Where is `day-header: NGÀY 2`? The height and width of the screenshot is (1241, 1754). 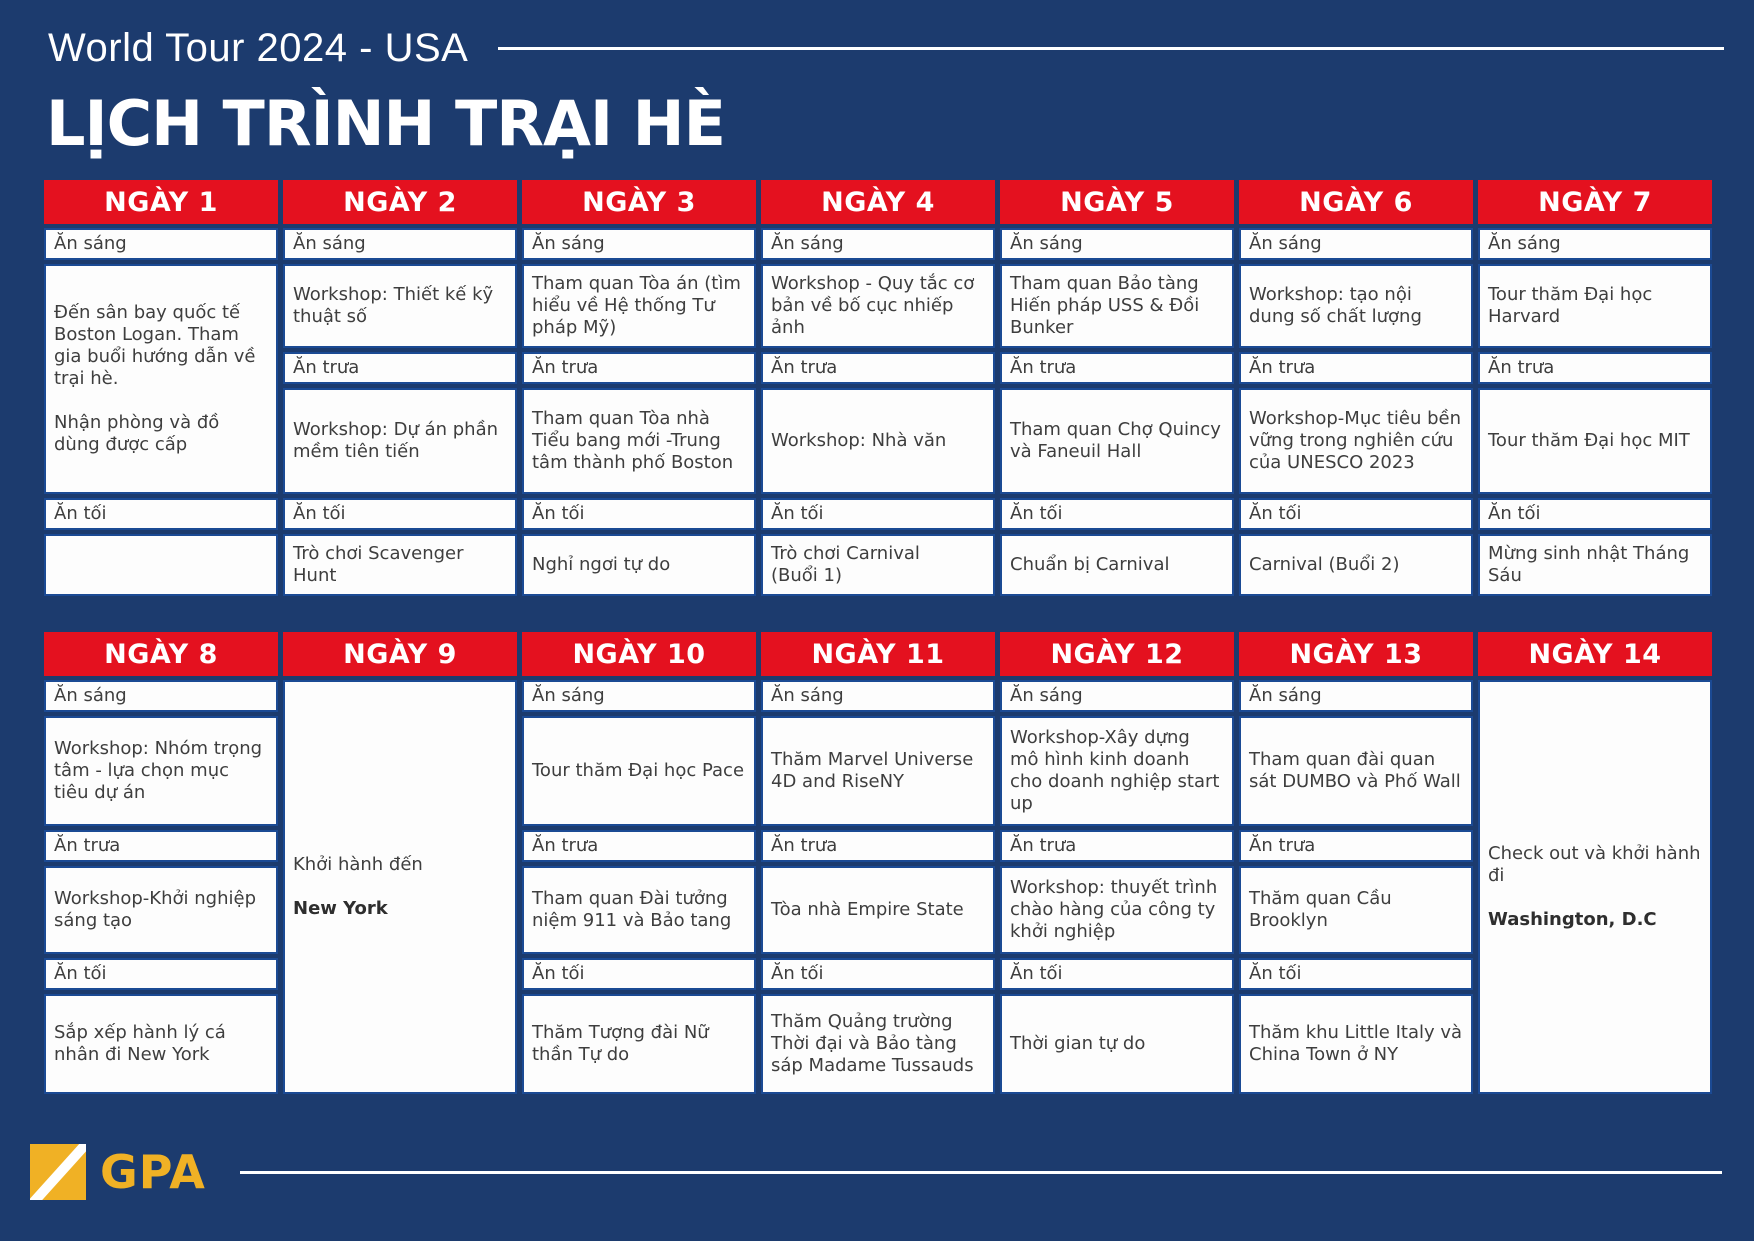 day-header: NGÀY 2 is located at coordinates (400, 202).